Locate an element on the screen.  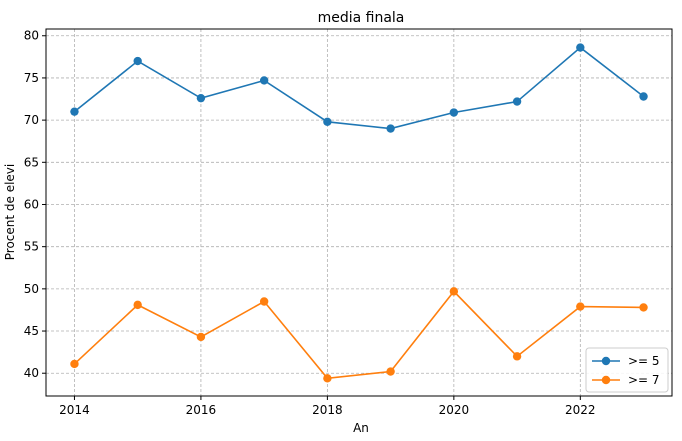
x-tick-label: 2018 is located at coordinates (327, 410).